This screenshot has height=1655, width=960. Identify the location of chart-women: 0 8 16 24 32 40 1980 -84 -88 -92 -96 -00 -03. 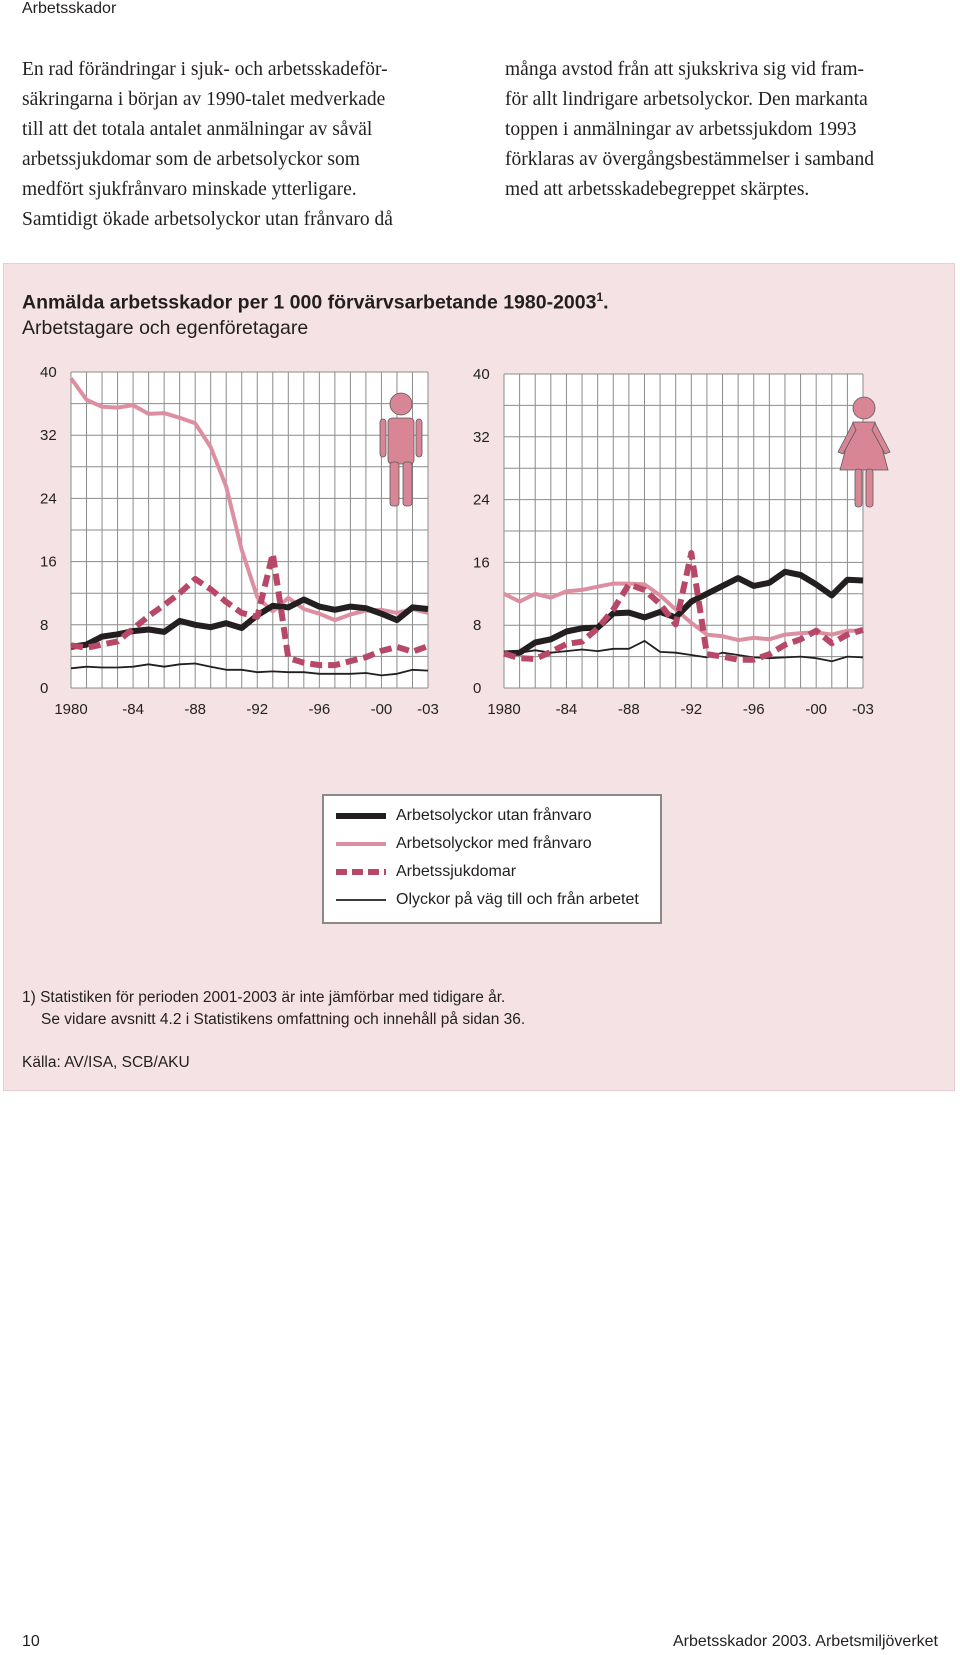
(673, 542).